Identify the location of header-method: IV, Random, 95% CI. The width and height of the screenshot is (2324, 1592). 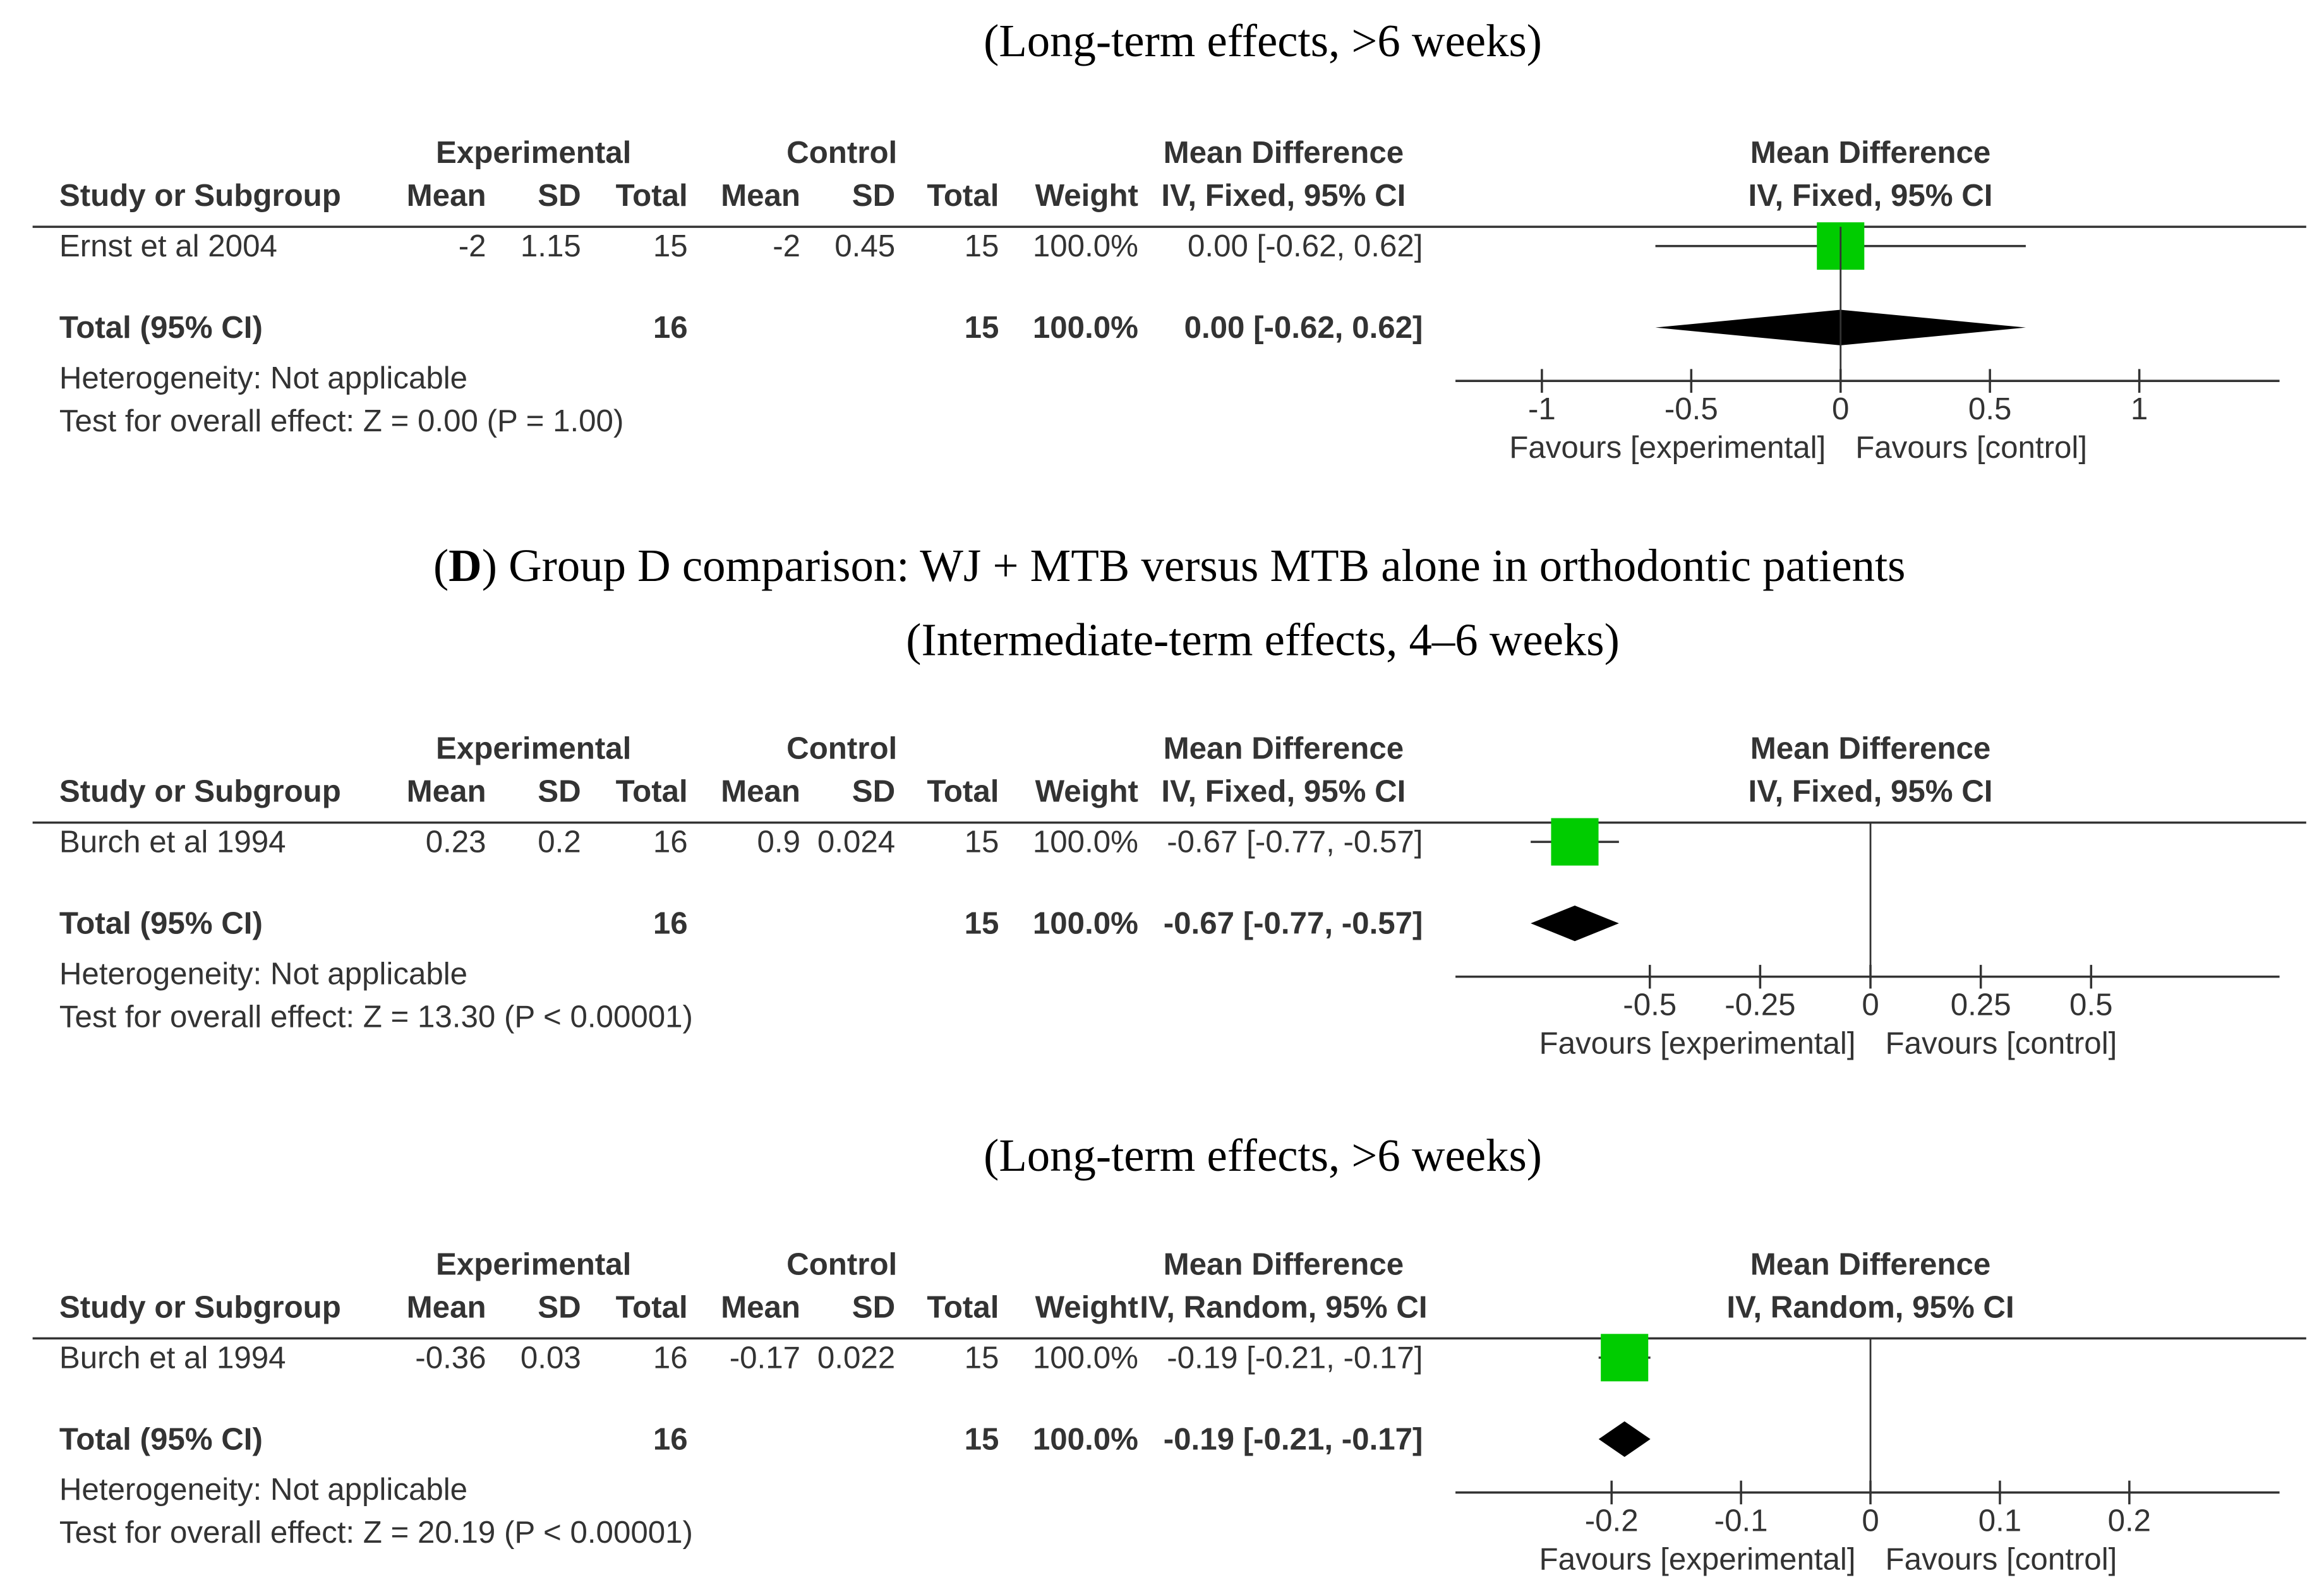
(1283, 1307).